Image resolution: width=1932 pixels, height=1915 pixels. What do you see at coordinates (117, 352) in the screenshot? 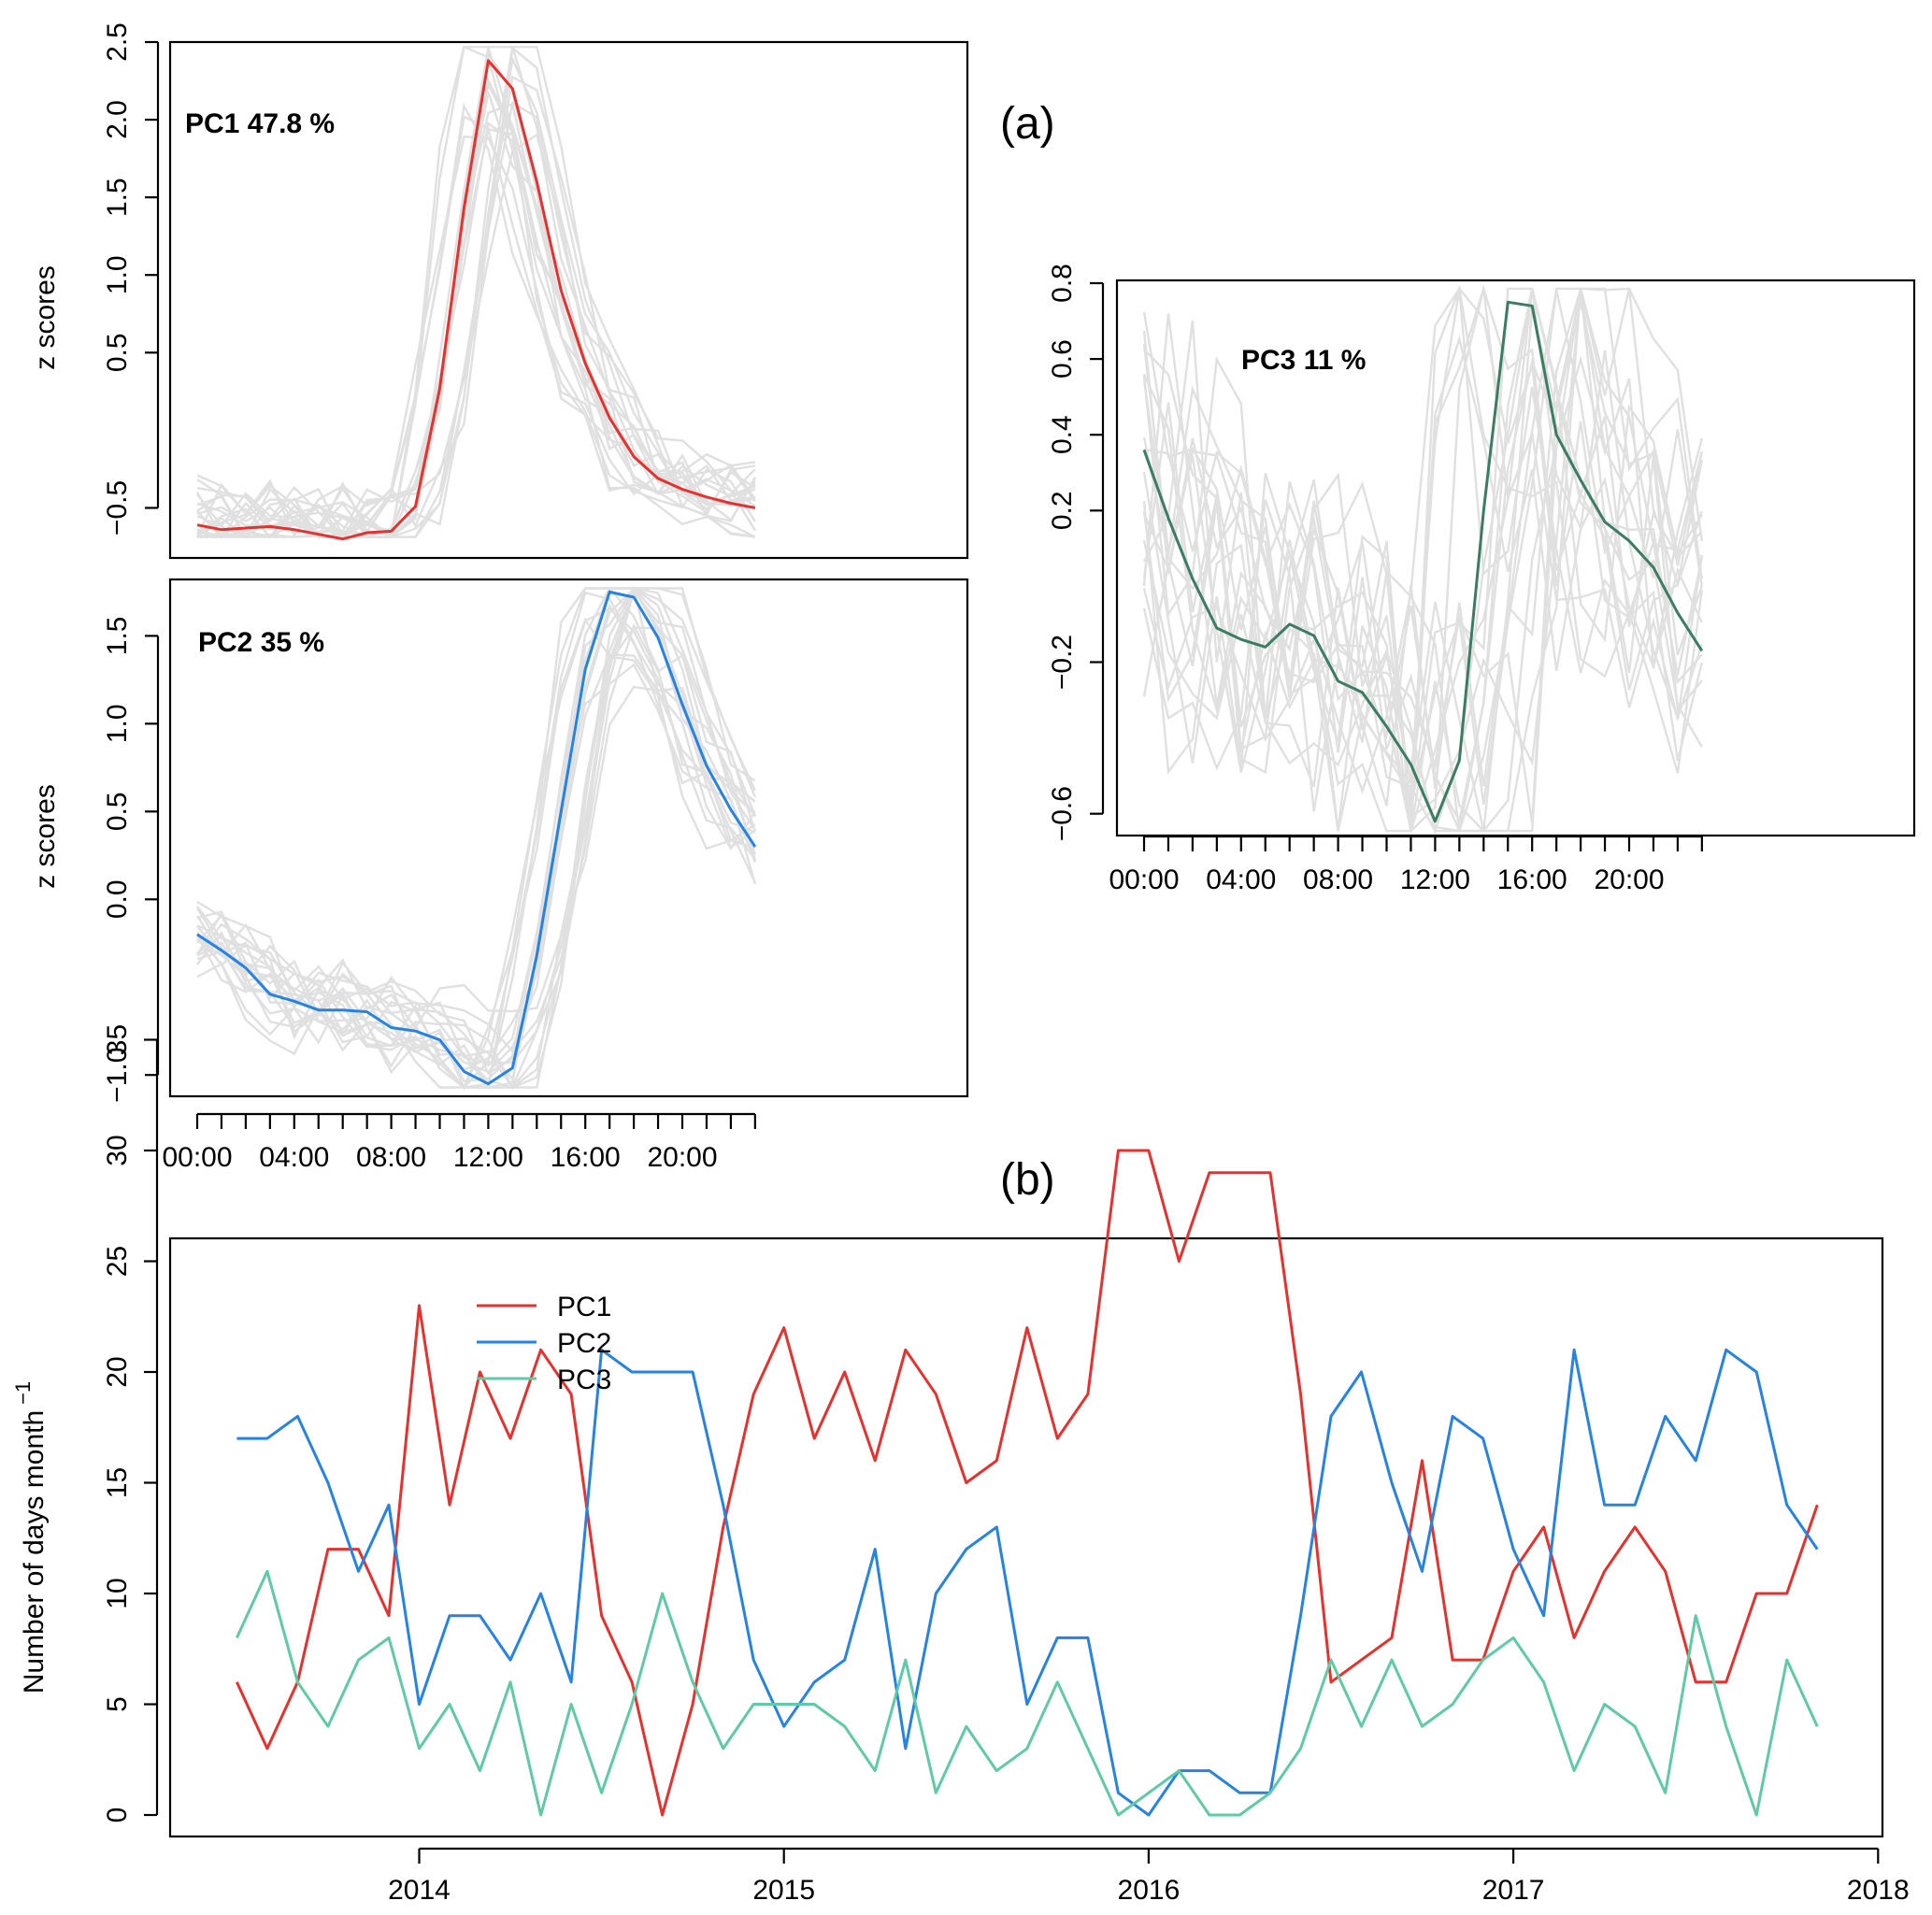
I see `pc1-y-tick-label: 0.5` at bounding box center [117, 352].